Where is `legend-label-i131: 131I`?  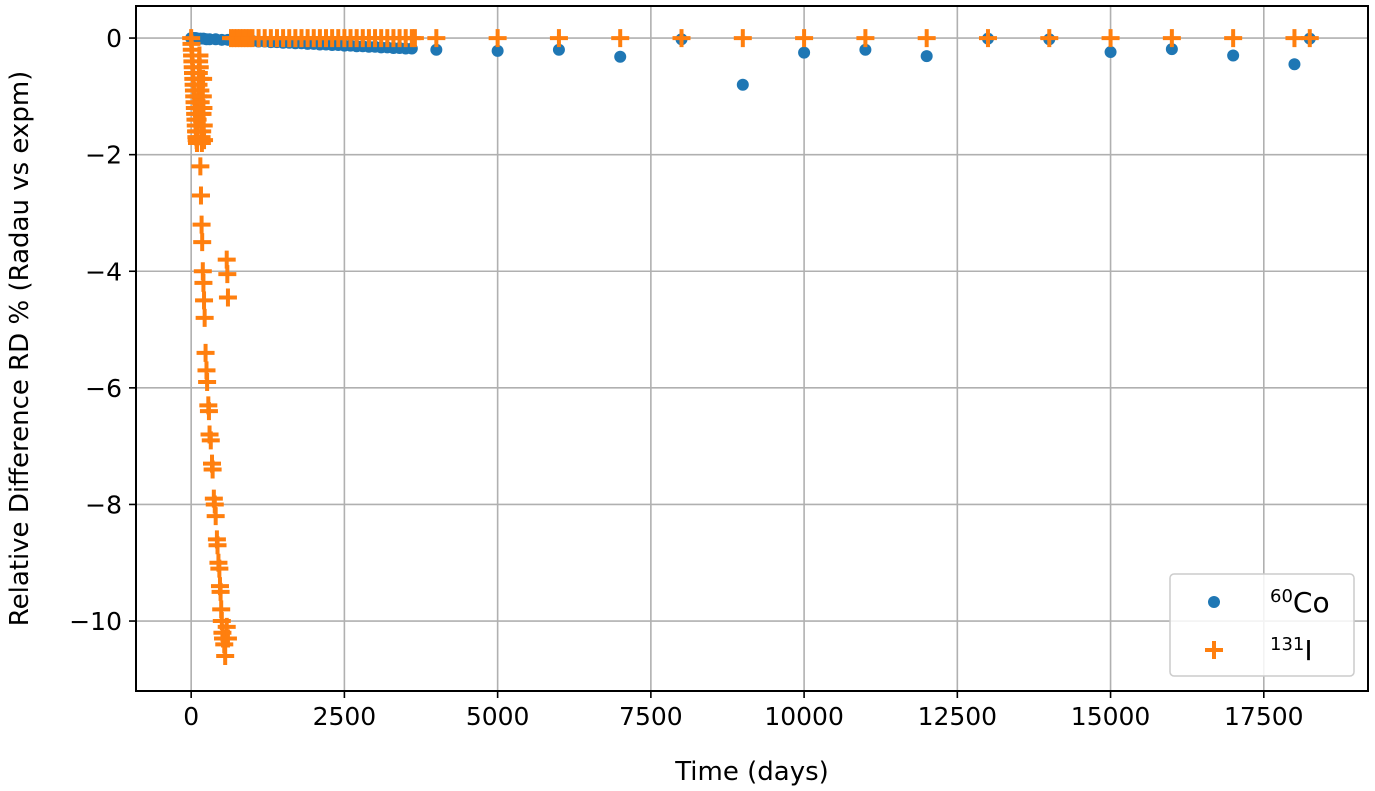 legend-label-i131: 131I is located at coordinates (1291, 650).